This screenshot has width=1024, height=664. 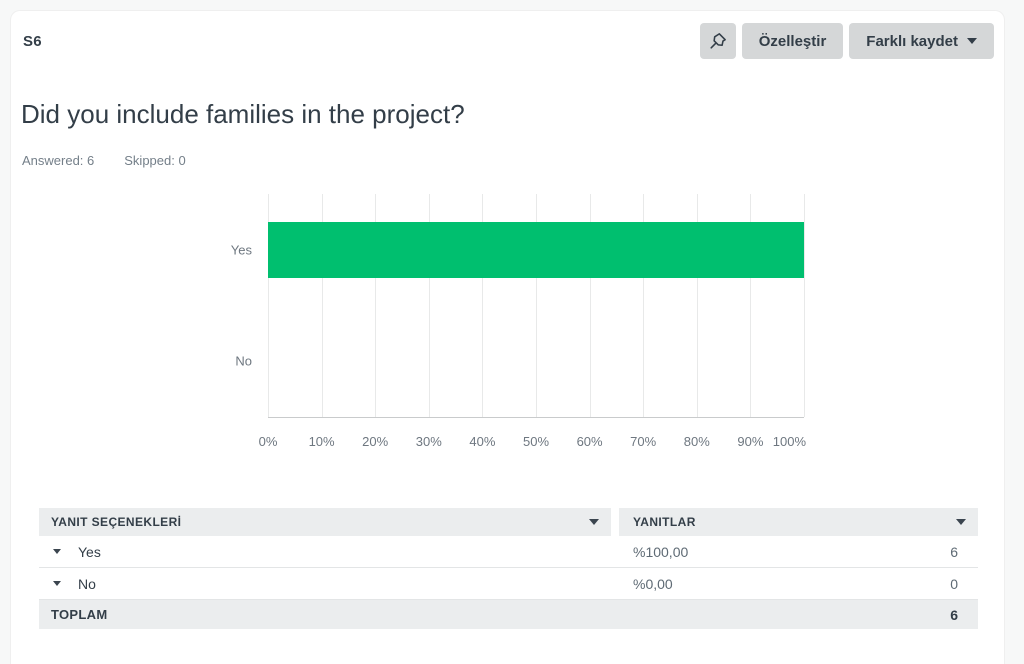 What do you see at coordinates (589, 441) in the screenshot?
I see `x-tick-label: 60%` at bounding box center [589, 441].